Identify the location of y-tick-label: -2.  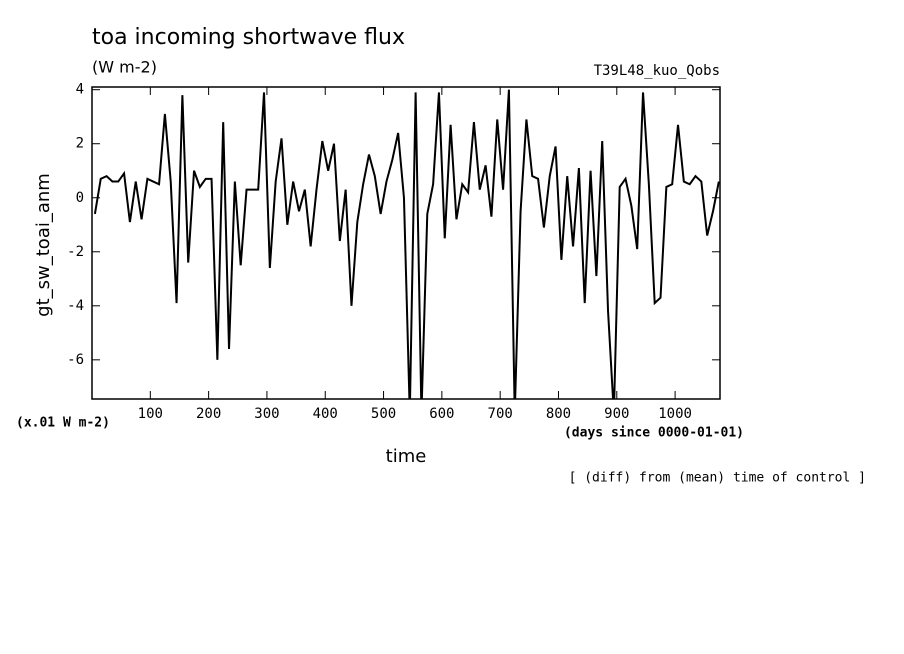
(75, 252).